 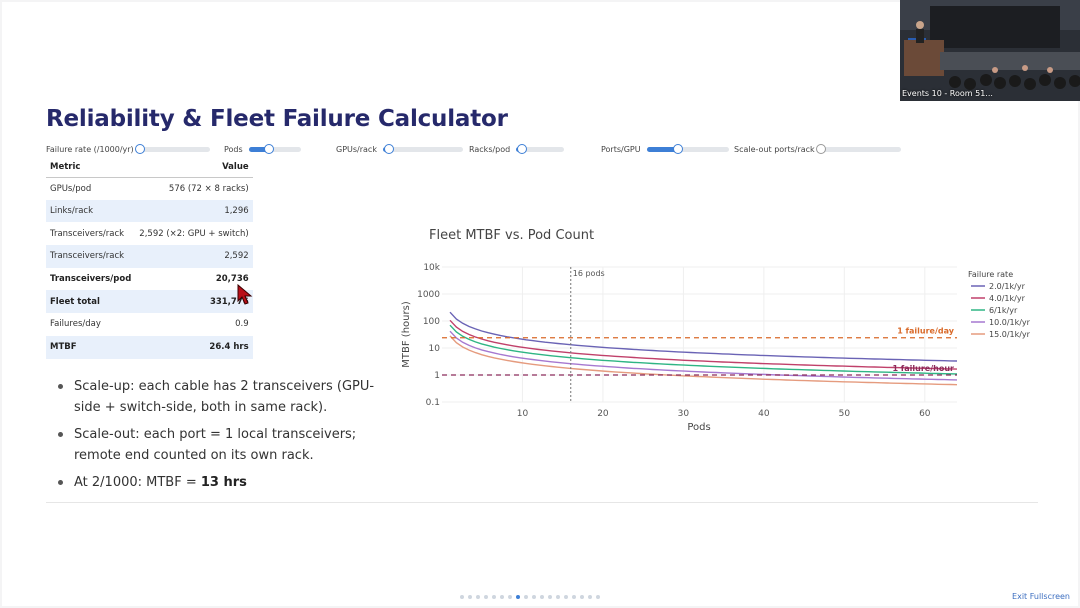 What do you see at coordinates (91, 167) in the screenshot?
I see `metric-column-header: Metric` at bounding box center [91, 167].